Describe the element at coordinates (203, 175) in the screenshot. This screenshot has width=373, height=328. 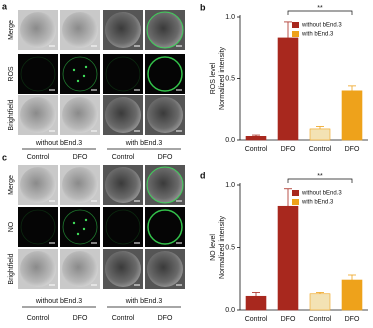
I see `panel-label: d` at that location.